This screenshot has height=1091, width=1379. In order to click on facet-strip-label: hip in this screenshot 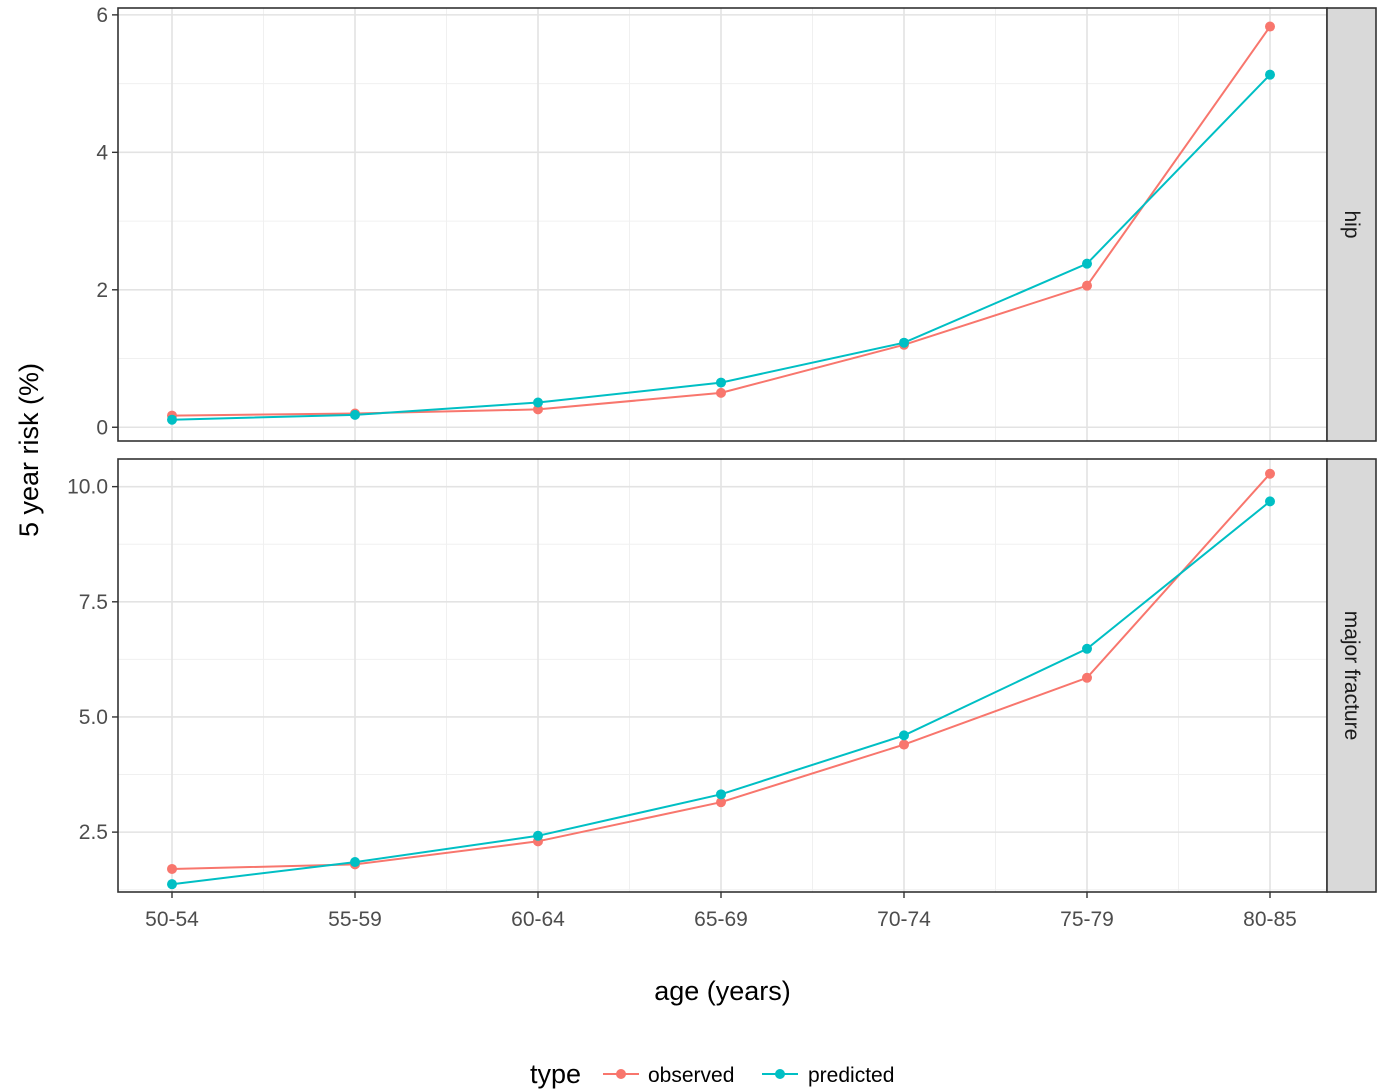, I will do `click(1351, 224)`.